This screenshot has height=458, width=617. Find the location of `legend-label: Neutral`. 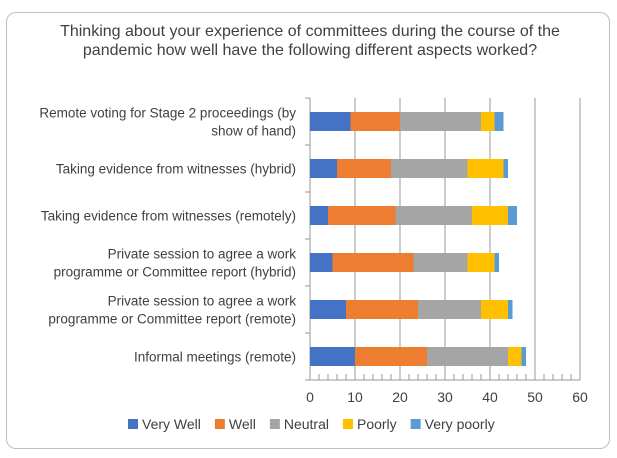

legend-label: Neutral is located at coordinates (306, 424).